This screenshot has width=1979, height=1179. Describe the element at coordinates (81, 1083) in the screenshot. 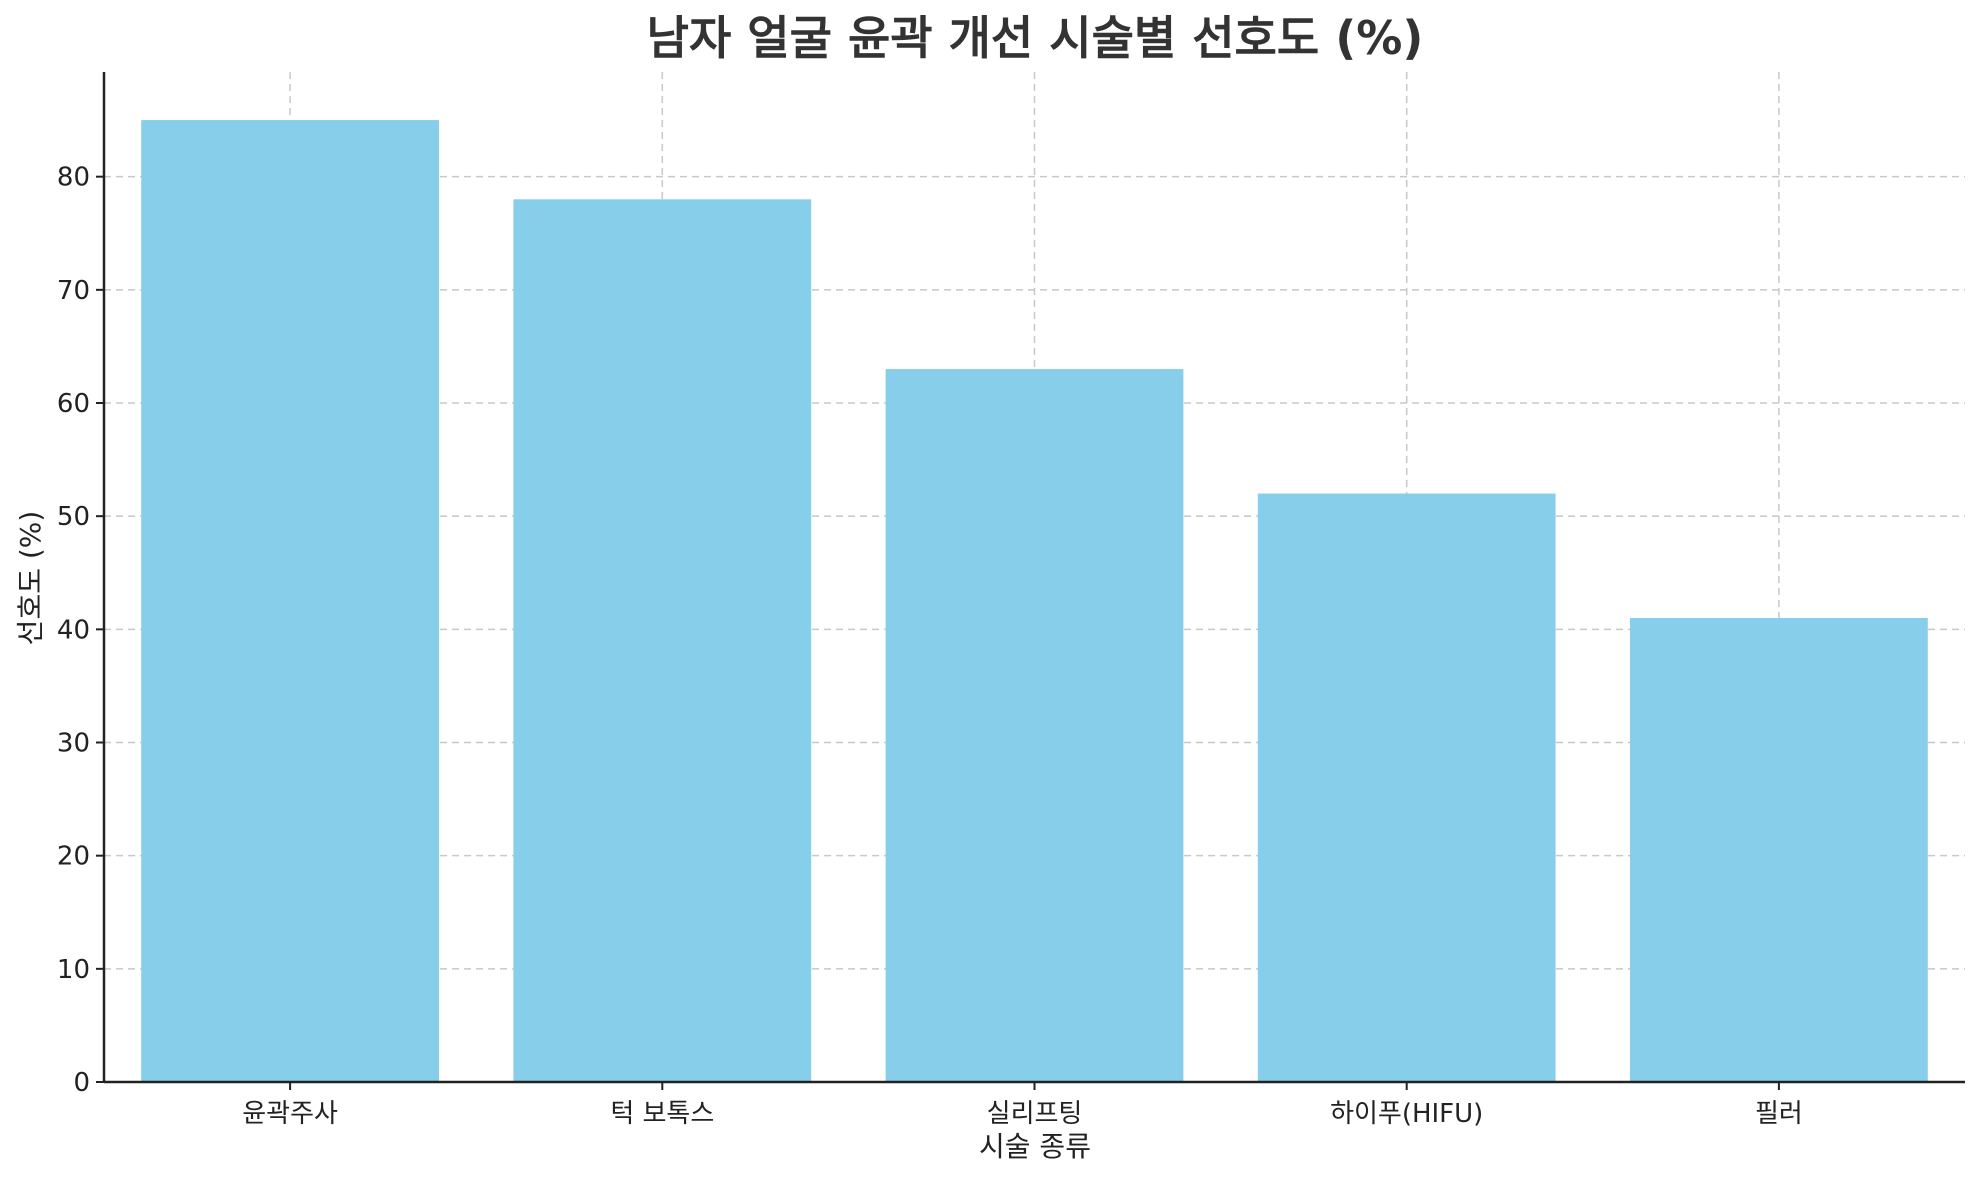

I see `y-tick-label: 0` at that location.